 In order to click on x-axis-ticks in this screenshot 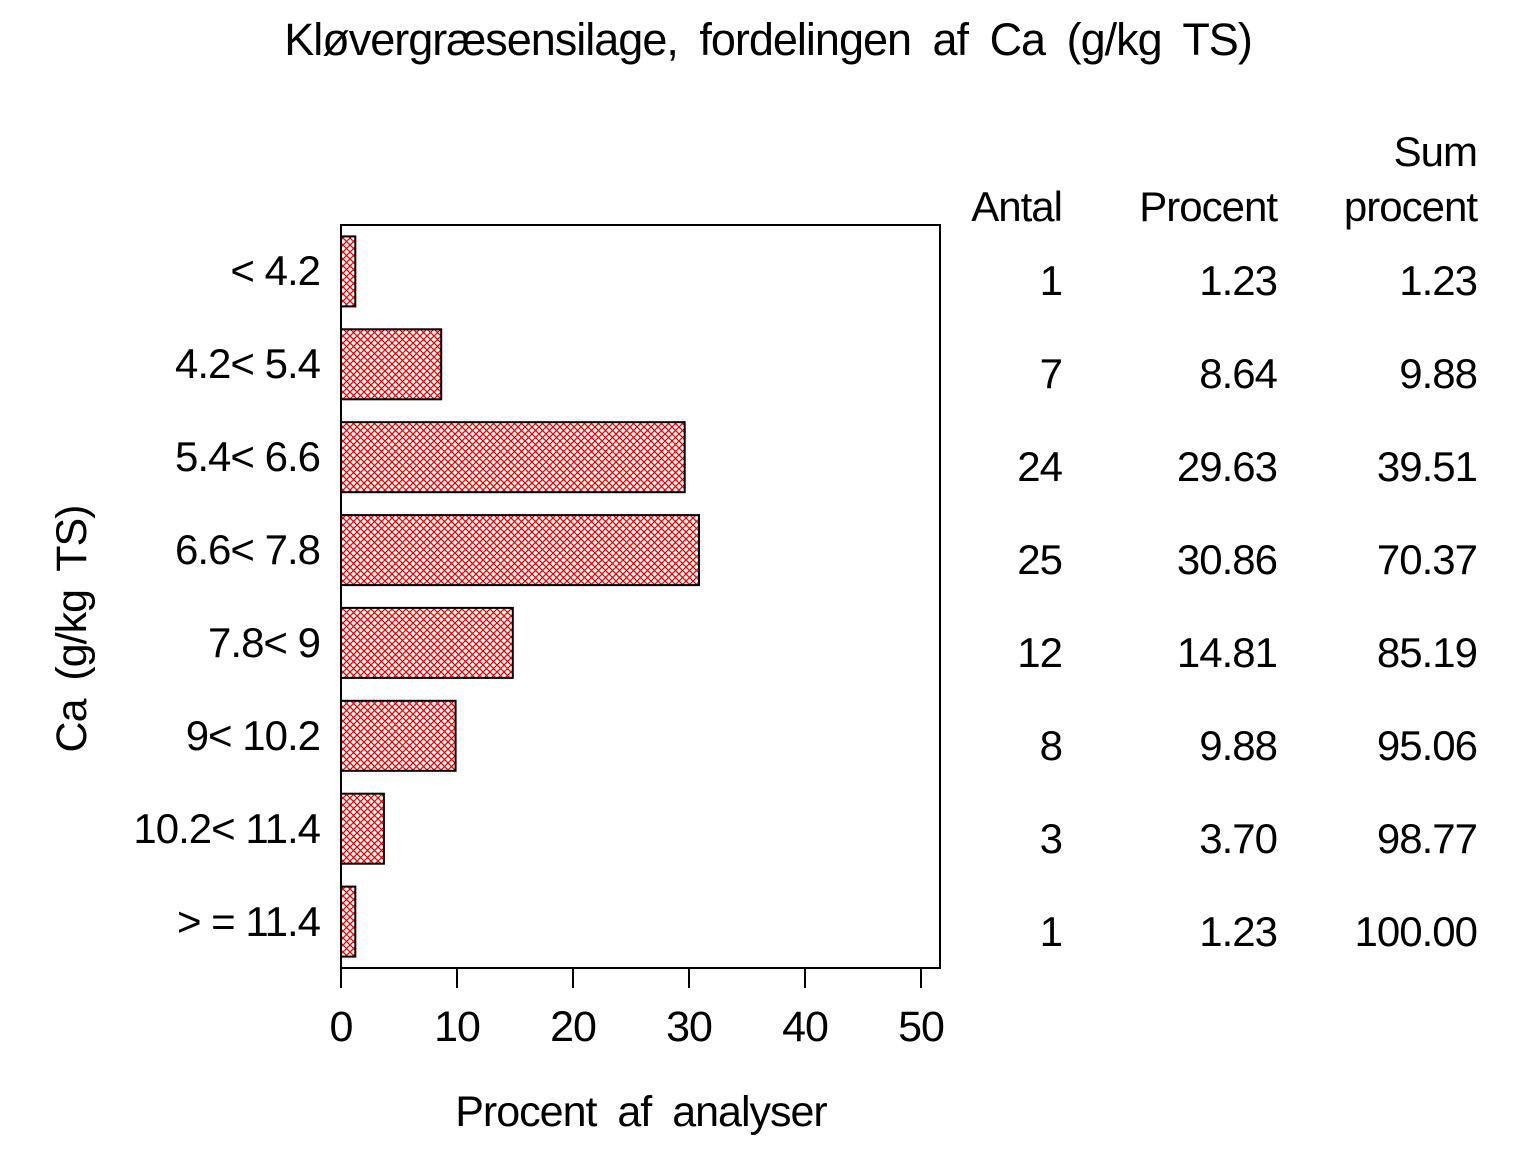, I will do `click(631, 978)`.